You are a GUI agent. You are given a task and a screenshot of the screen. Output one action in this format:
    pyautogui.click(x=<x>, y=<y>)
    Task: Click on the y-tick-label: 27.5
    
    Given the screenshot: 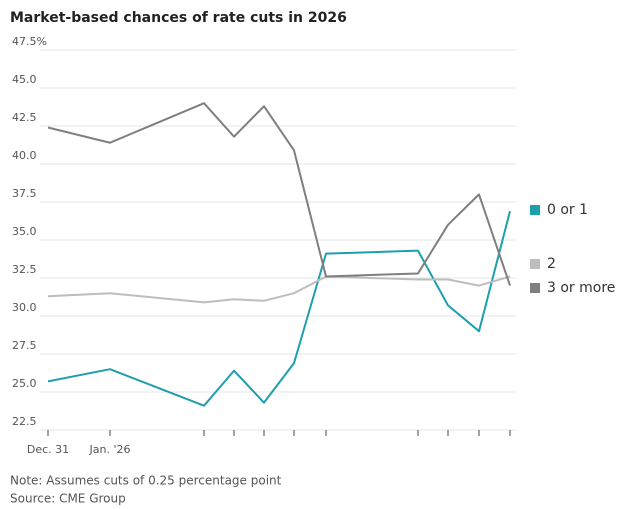 What is the action you would take?
    pyautogui.click(x=24, y=345)
    